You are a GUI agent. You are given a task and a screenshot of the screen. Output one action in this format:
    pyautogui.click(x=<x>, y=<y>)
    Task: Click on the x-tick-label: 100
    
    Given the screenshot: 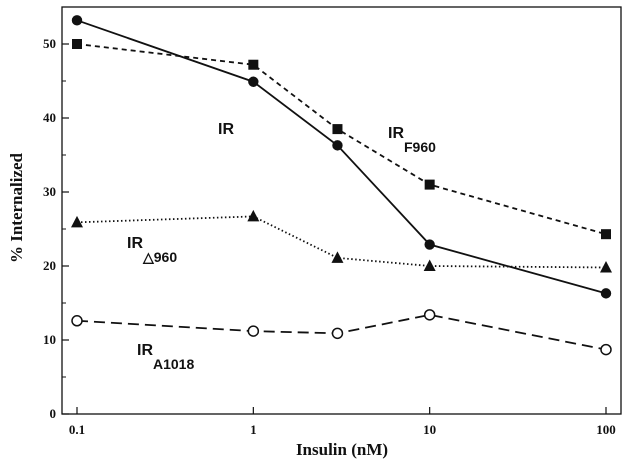 What is the action you would take?
    pyautogui.click(x=606, y=429)
    